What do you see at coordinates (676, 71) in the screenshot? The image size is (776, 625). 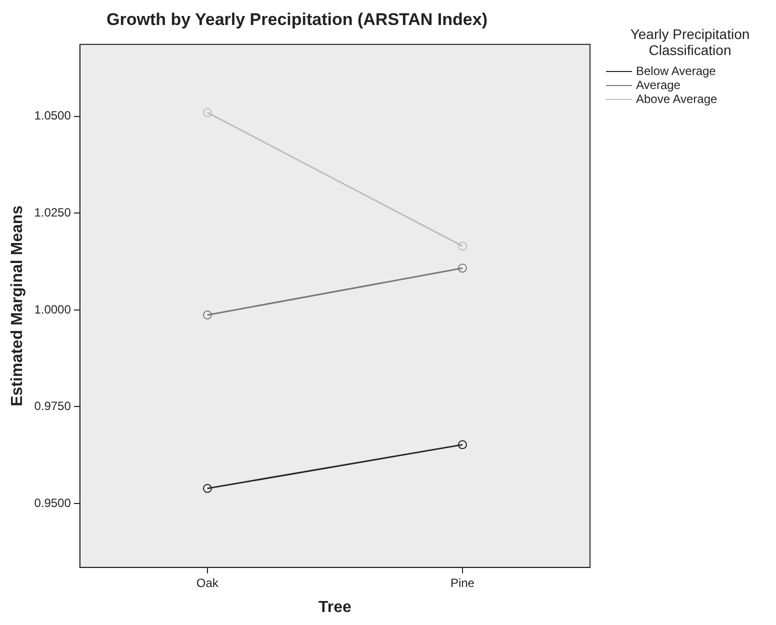 I see `legend-label: Below Average` at bounding box center [676, 71].